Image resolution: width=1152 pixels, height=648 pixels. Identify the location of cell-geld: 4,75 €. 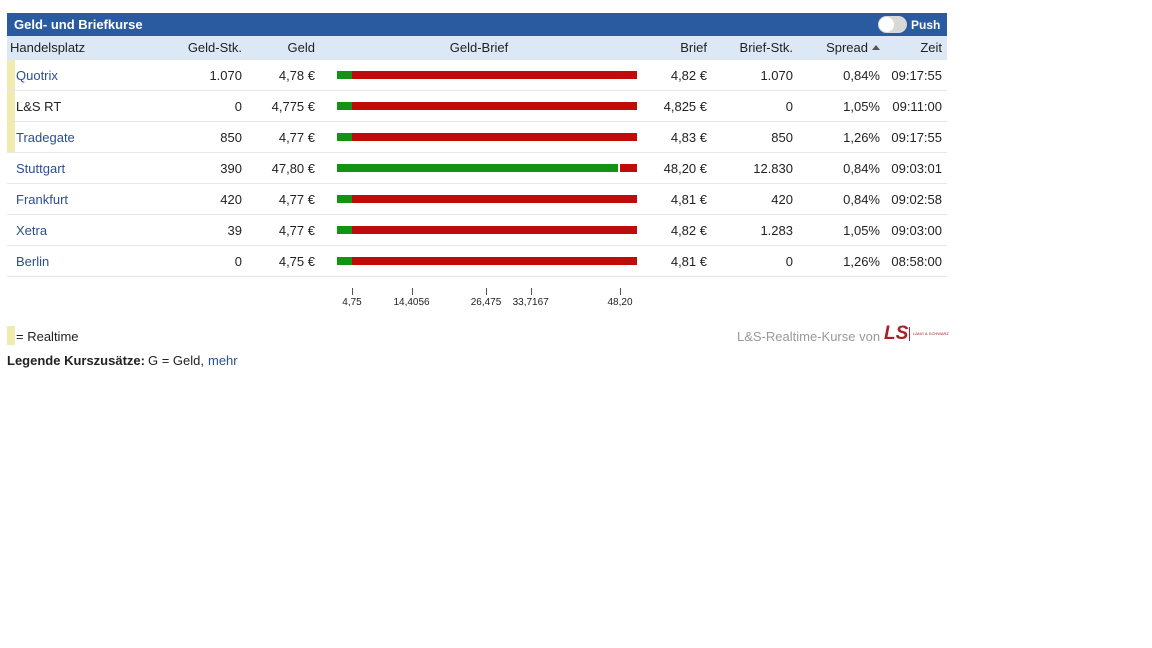
(296, 261).